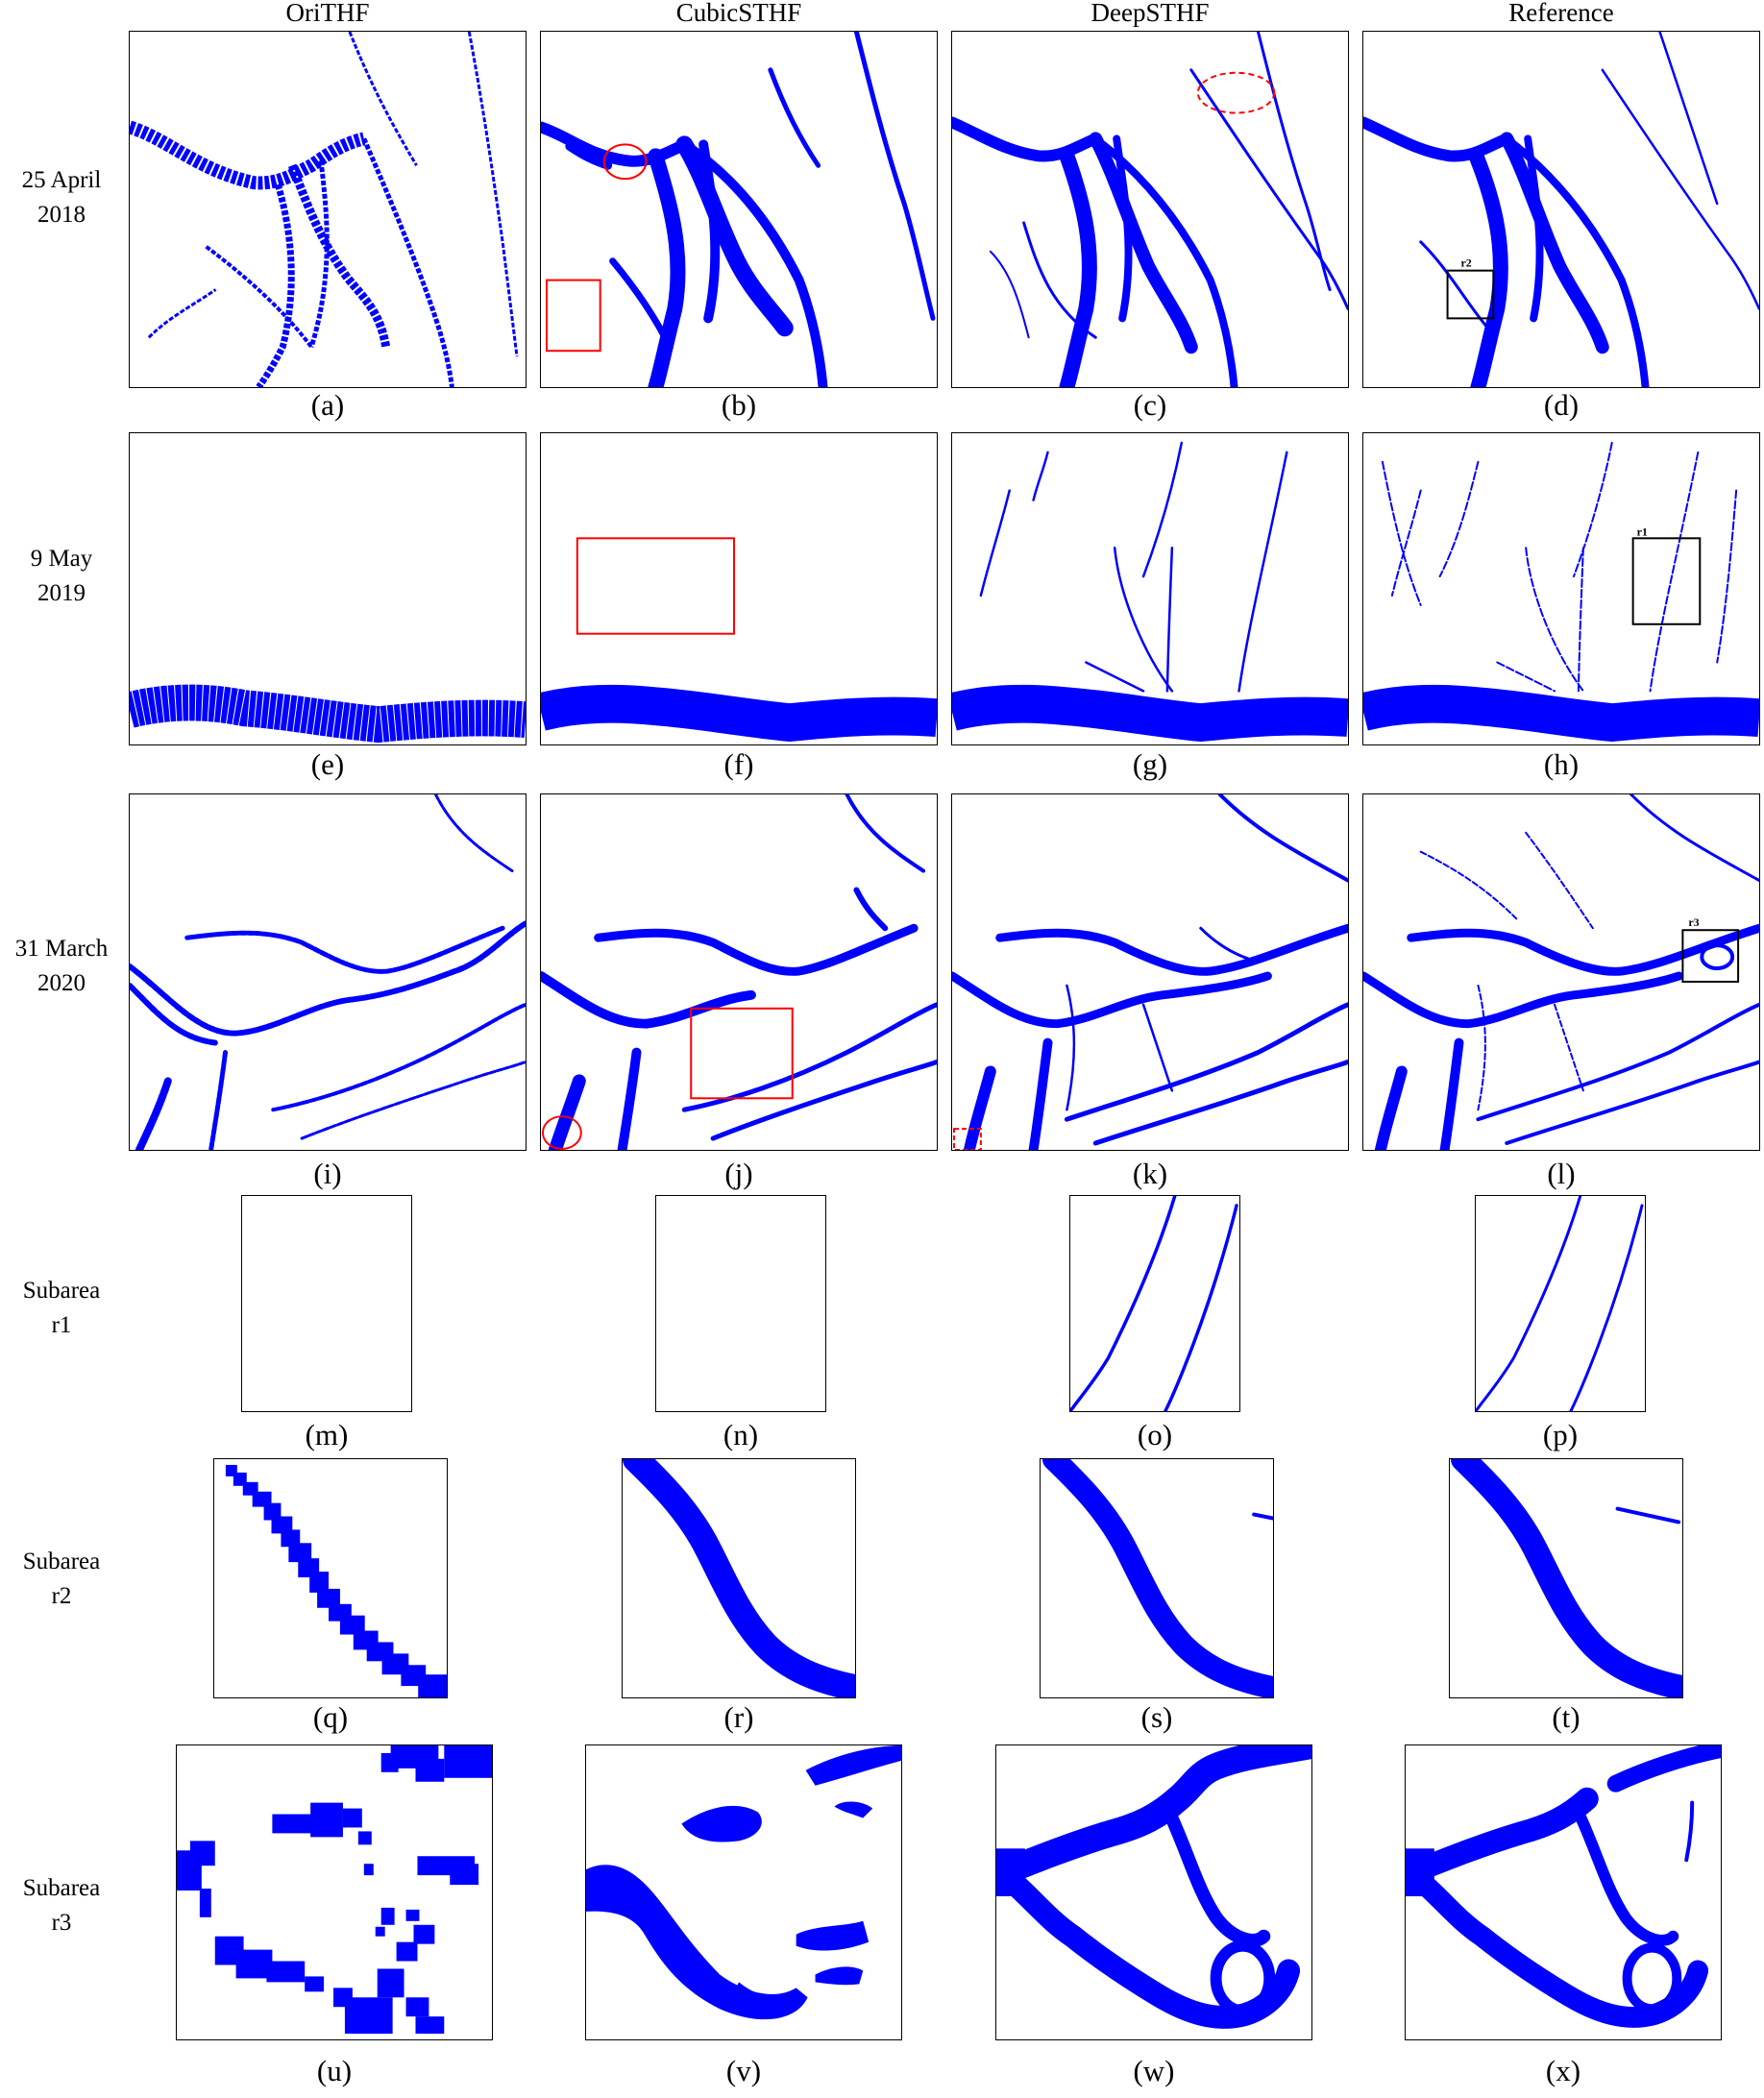  I want to click on water-map-t, so click(1566, 1578).